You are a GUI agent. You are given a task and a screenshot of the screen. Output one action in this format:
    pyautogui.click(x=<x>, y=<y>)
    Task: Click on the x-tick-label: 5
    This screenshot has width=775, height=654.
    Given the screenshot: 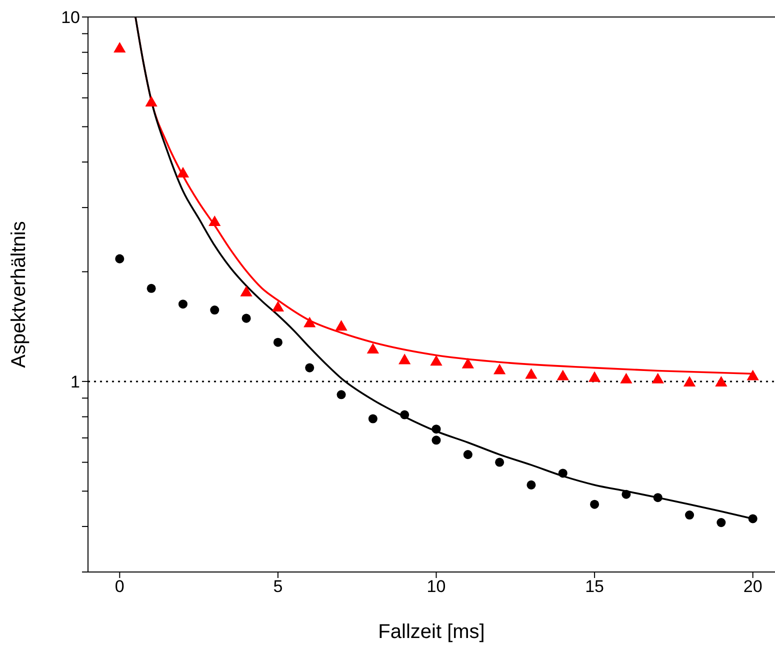 What is the action you would take?
    pyautogui.click(x=278, y=586)
    